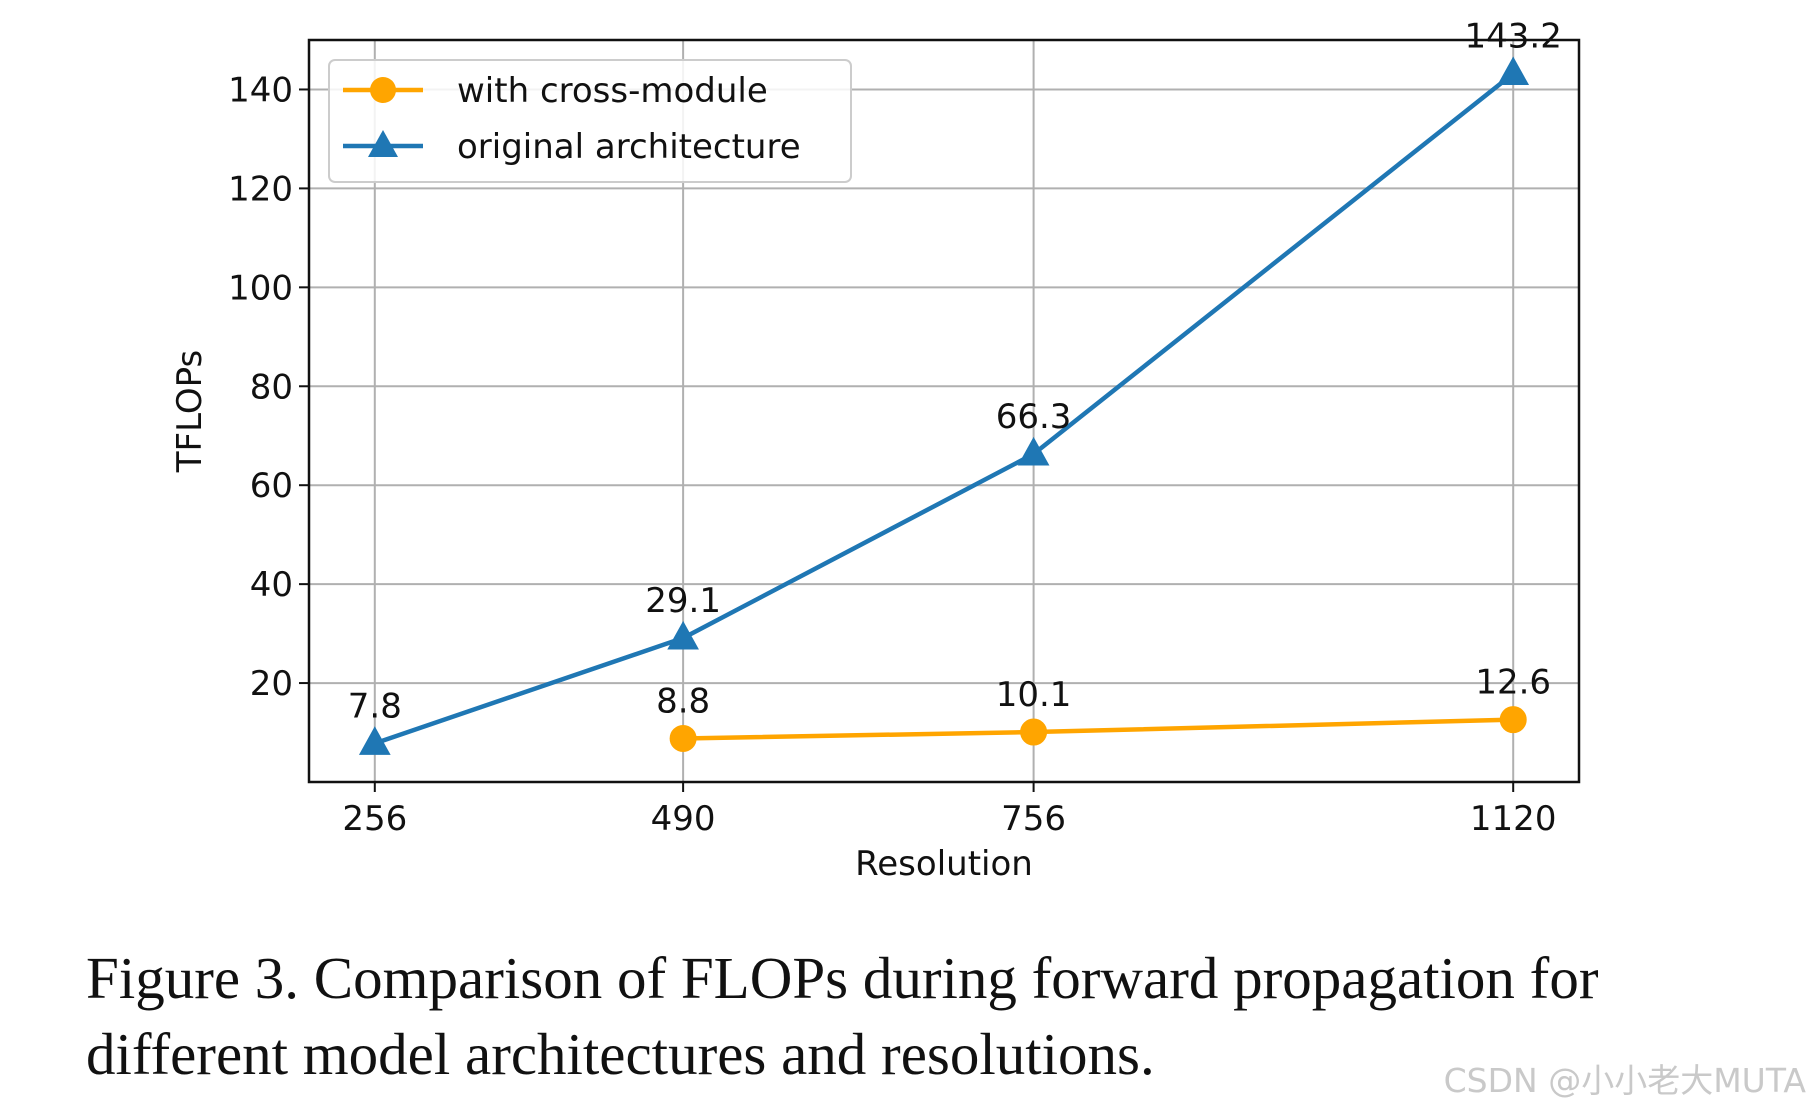  Describe the element at coordinates (1513, 683) in the screenshot. I see `data-label-cross-module-1120: 12.6` at that location.